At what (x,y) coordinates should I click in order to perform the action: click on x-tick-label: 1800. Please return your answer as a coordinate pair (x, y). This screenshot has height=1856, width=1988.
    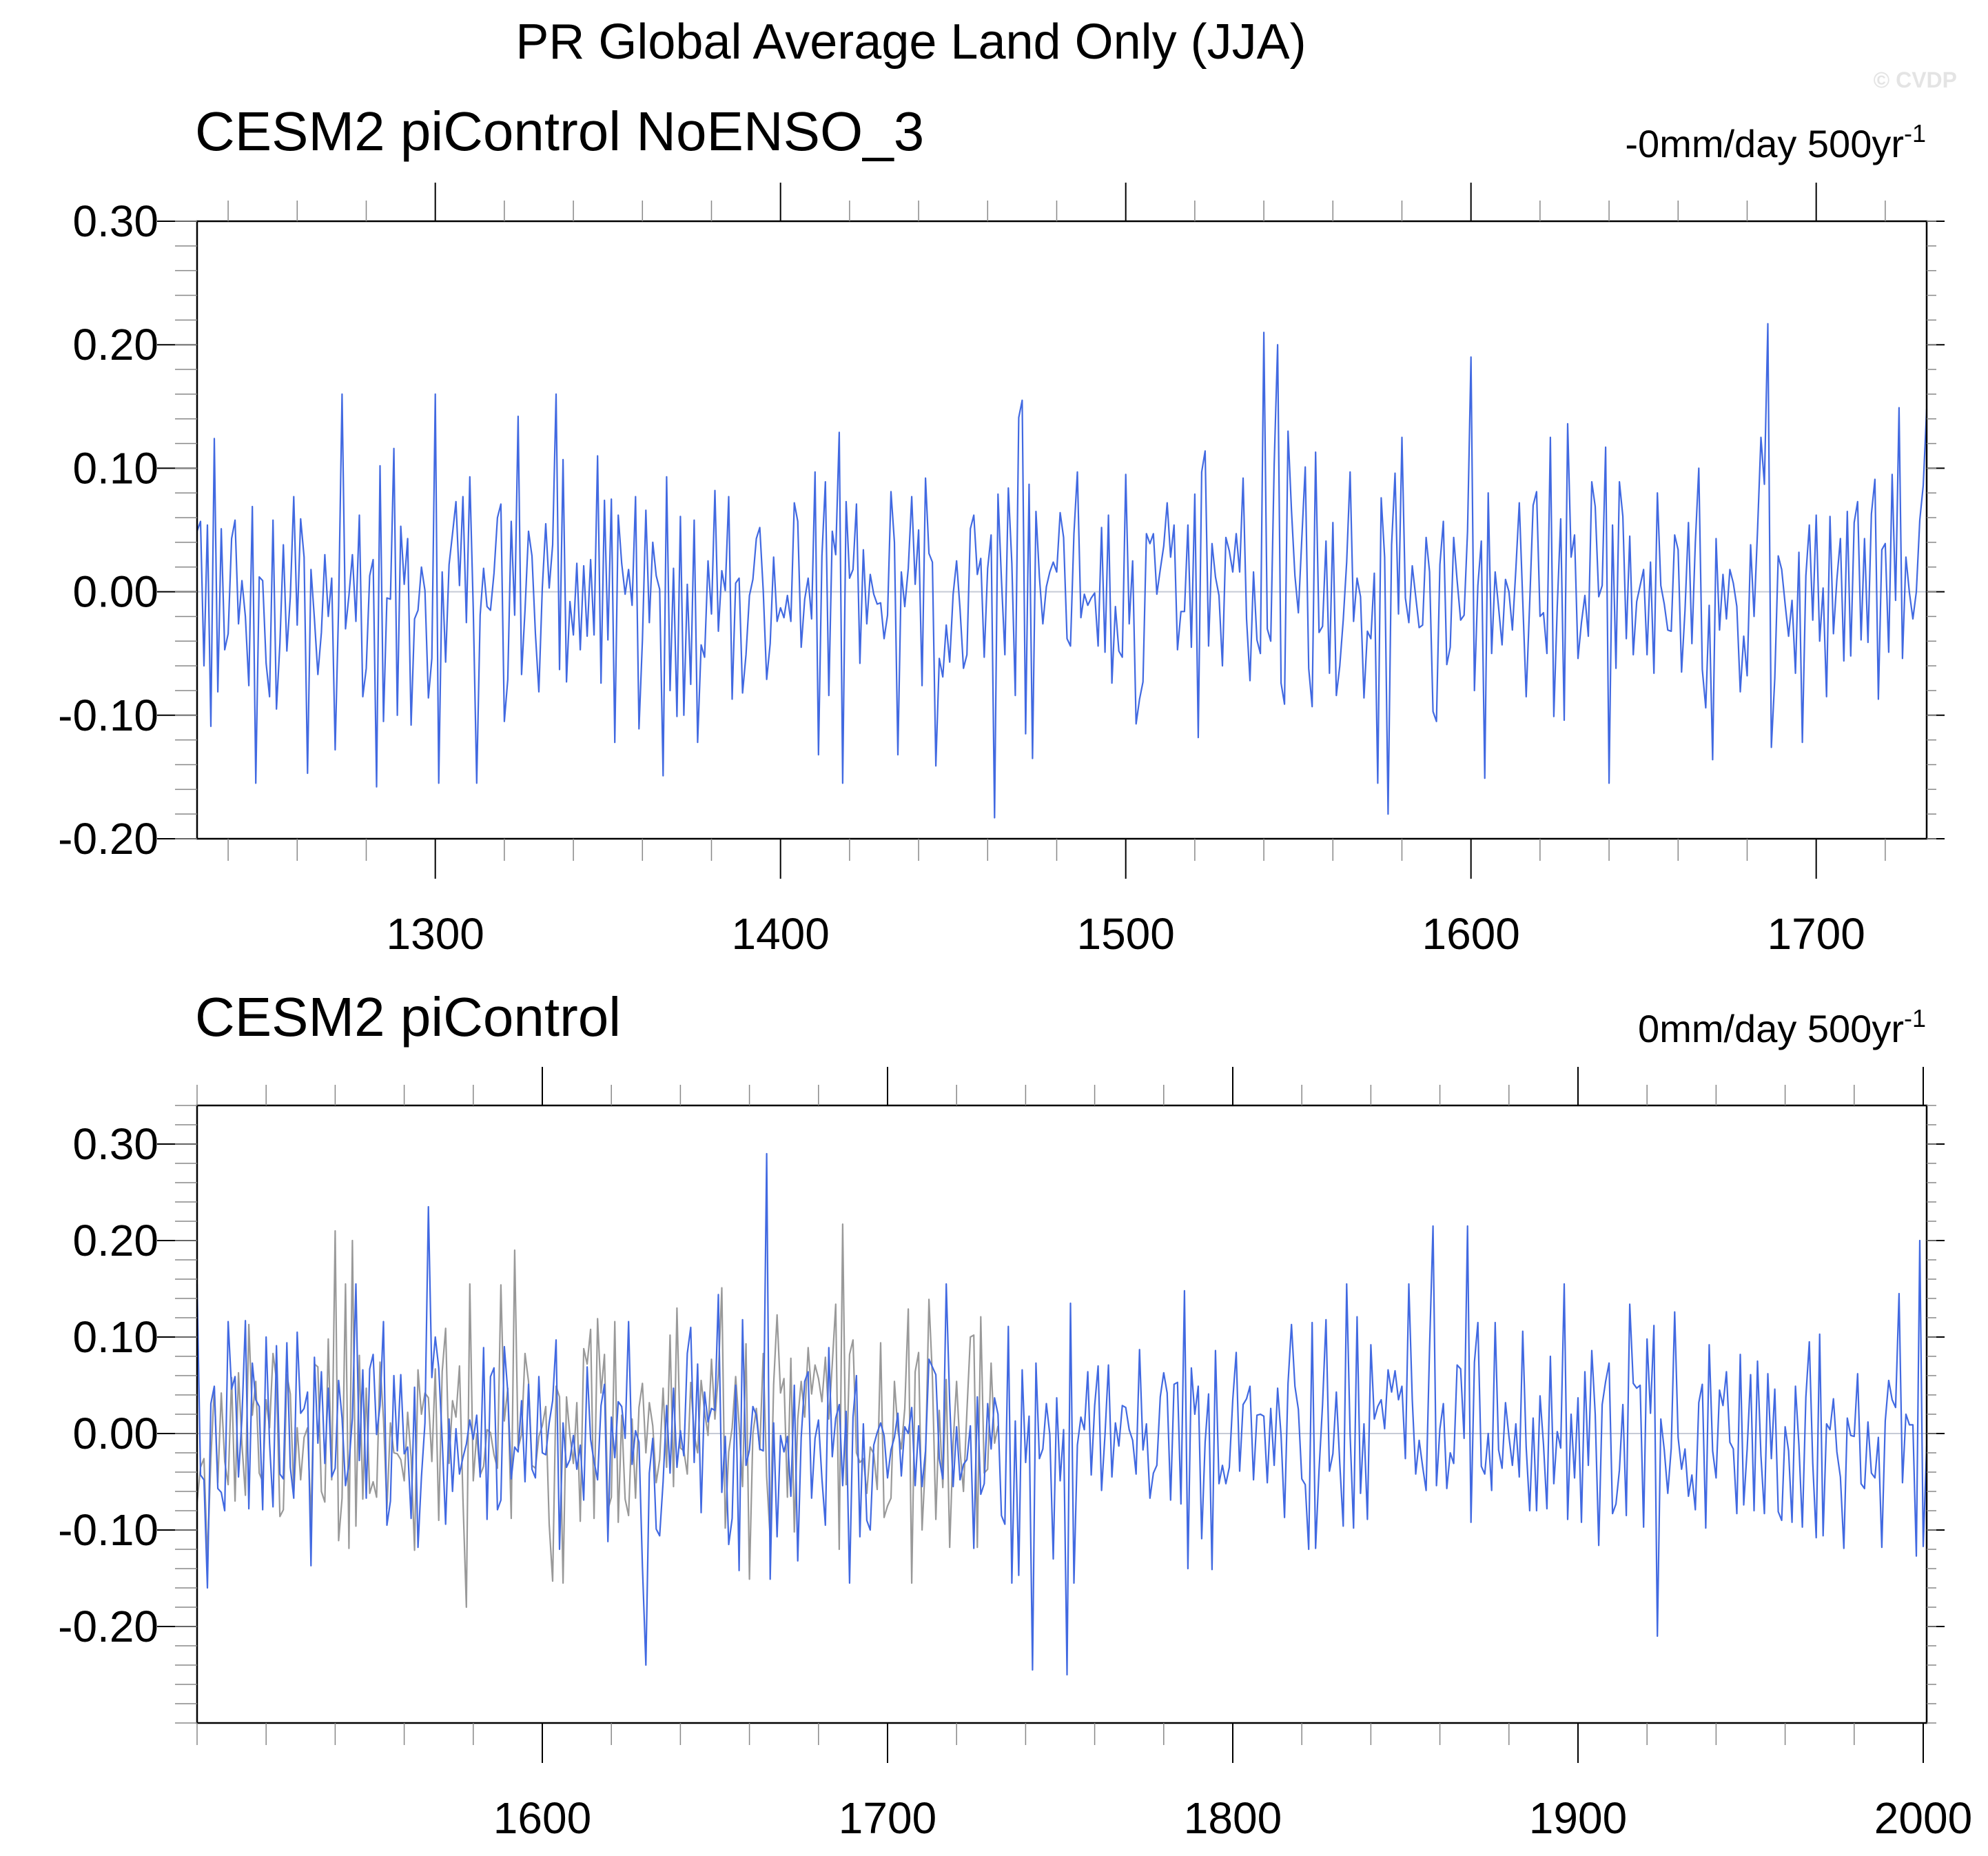
    Looking at the image, I should click on (1233, 1818).